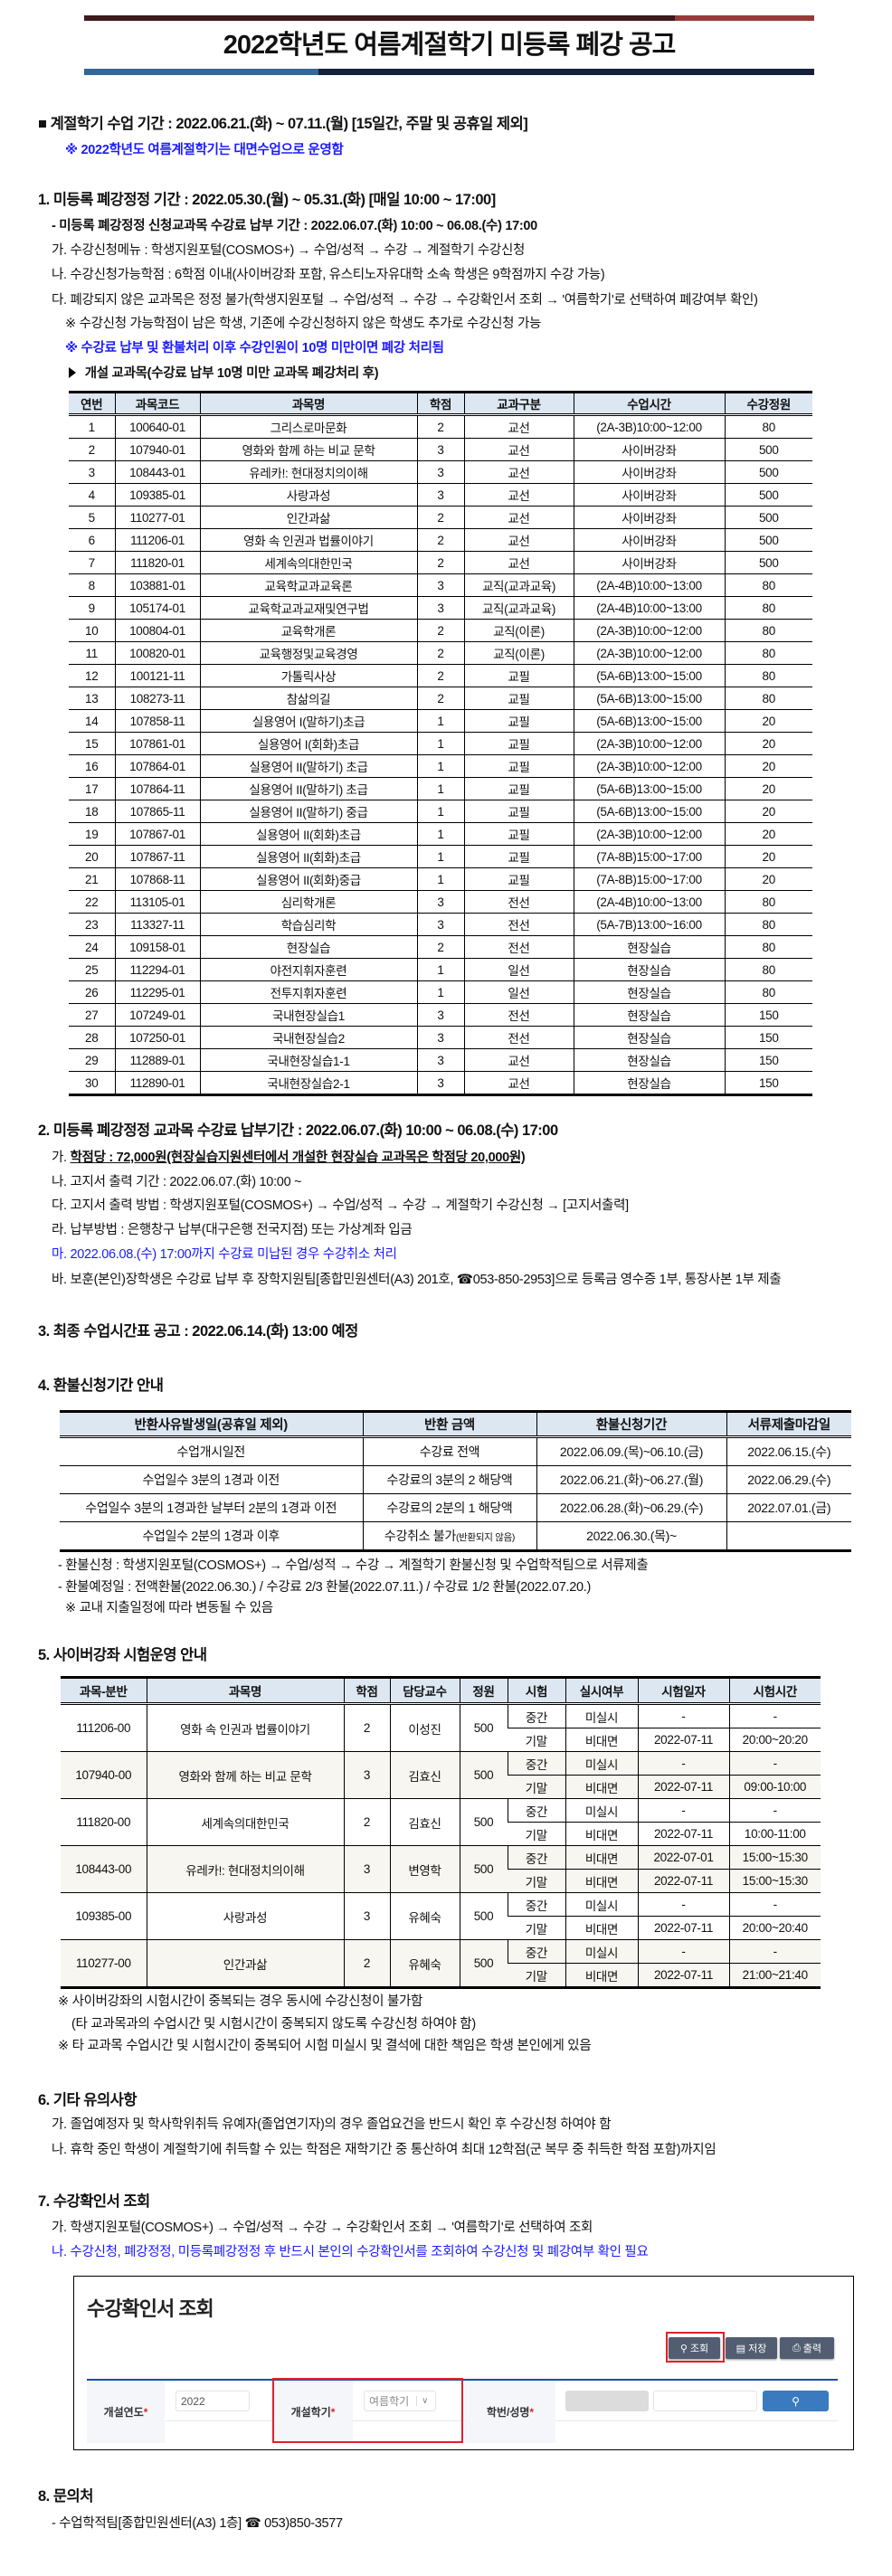  Describe the element at coordinates (157, 789) in the screenshot. I see `course-code-cell: 107864-11` at that location.